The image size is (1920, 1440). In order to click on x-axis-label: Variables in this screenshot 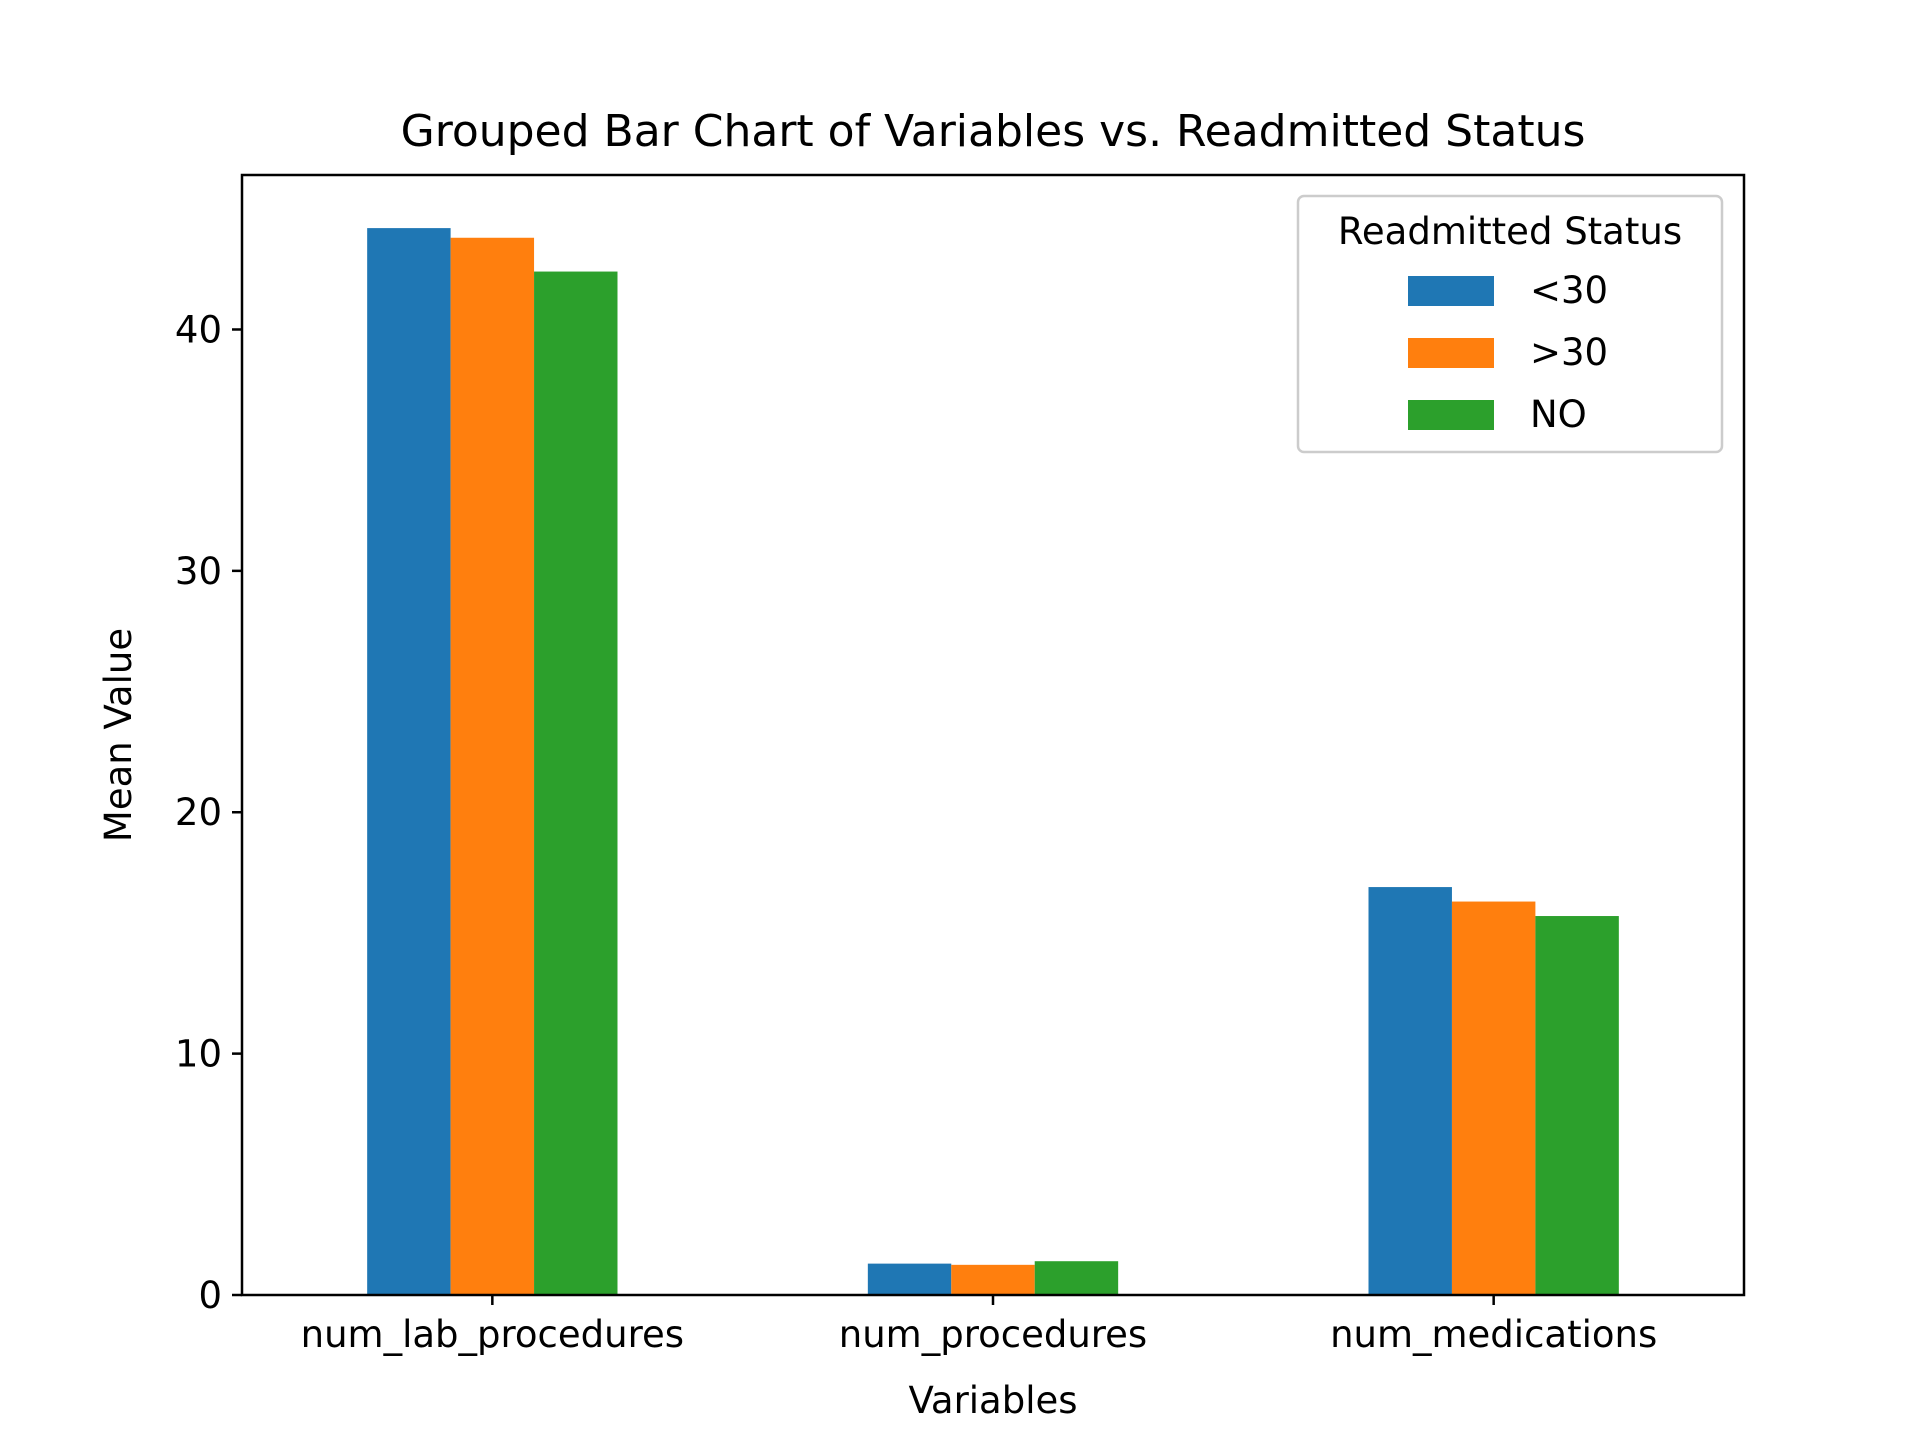, I will do `click(992, 1400)`.